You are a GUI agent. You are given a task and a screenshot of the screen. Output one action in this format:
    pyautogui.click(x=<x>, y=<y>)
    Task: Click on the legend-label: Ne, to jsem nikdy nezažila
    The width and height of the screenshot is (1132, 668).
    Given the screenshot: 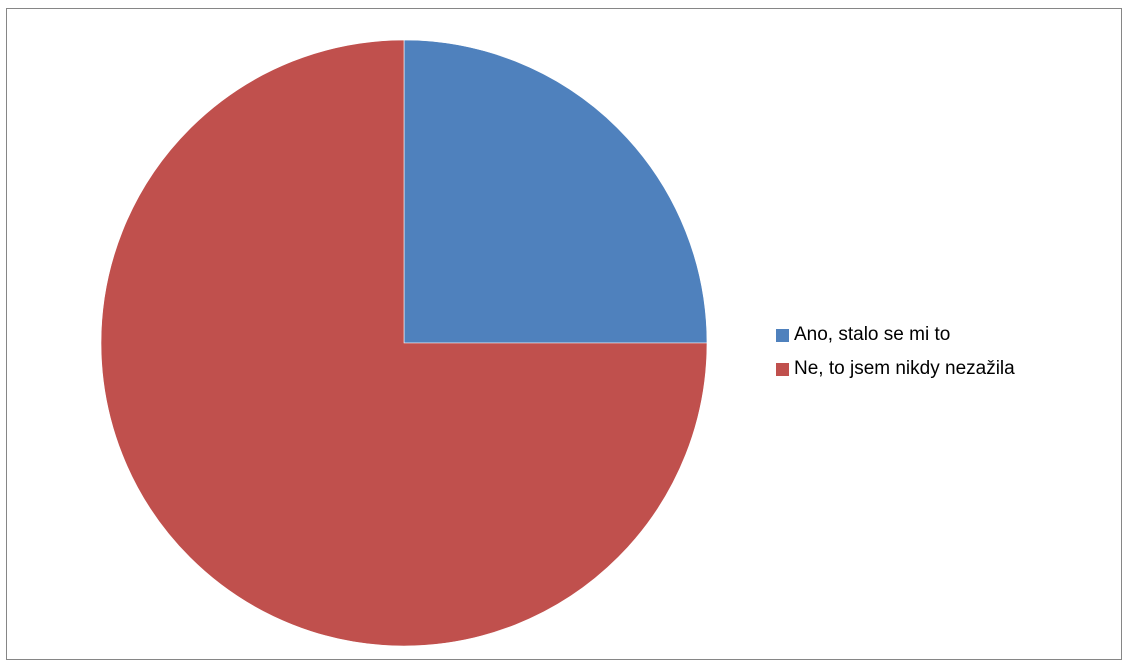 What is the action you would take?
    pyautogui.click(x=904, y=368)
    